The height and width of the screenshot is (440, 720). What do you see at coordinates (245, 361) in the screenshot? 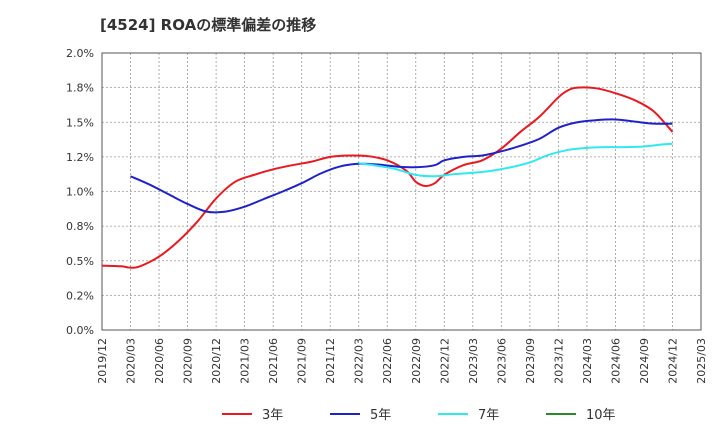
I see `x-tick-label: 2021/03` at bounding box center [245, 361].